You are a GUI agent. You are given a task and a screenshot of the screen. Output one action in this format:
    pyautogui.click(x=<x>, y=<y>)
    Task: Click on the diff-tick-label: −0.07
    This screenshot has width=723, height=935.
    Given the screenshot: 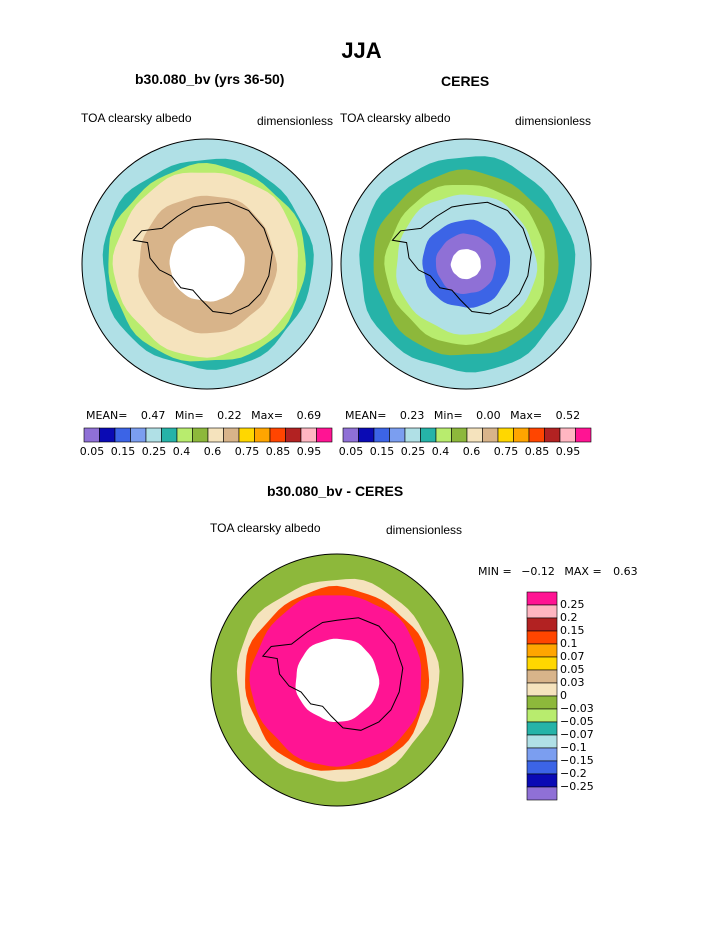 What is the action you would take?
    pyautogui.click(x=577, y=734)
    